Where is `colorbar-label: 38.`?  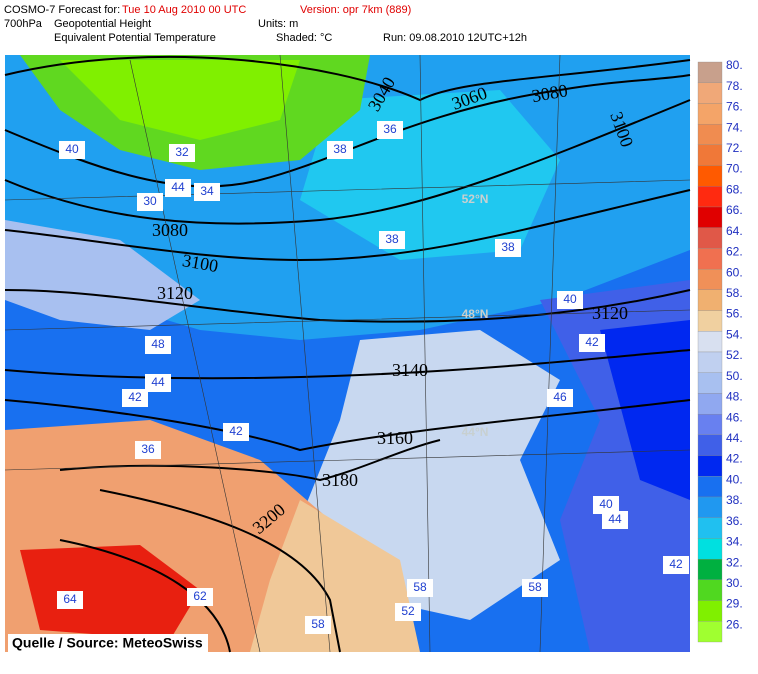
colorbar-label: 38. is located at coordinates (734, 500).